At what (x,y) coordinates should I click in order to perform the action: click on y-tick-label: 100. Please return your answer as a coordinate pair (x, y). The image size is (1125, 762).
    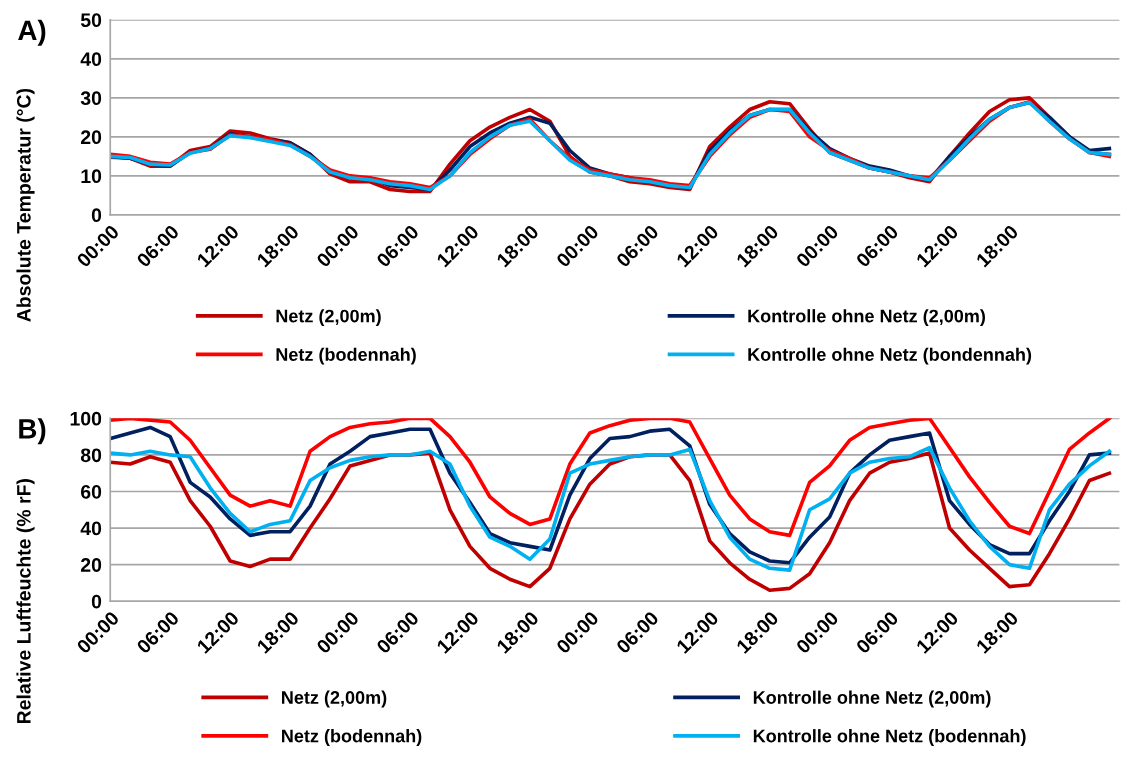
    Looking at the image, I should click on (86, 418).